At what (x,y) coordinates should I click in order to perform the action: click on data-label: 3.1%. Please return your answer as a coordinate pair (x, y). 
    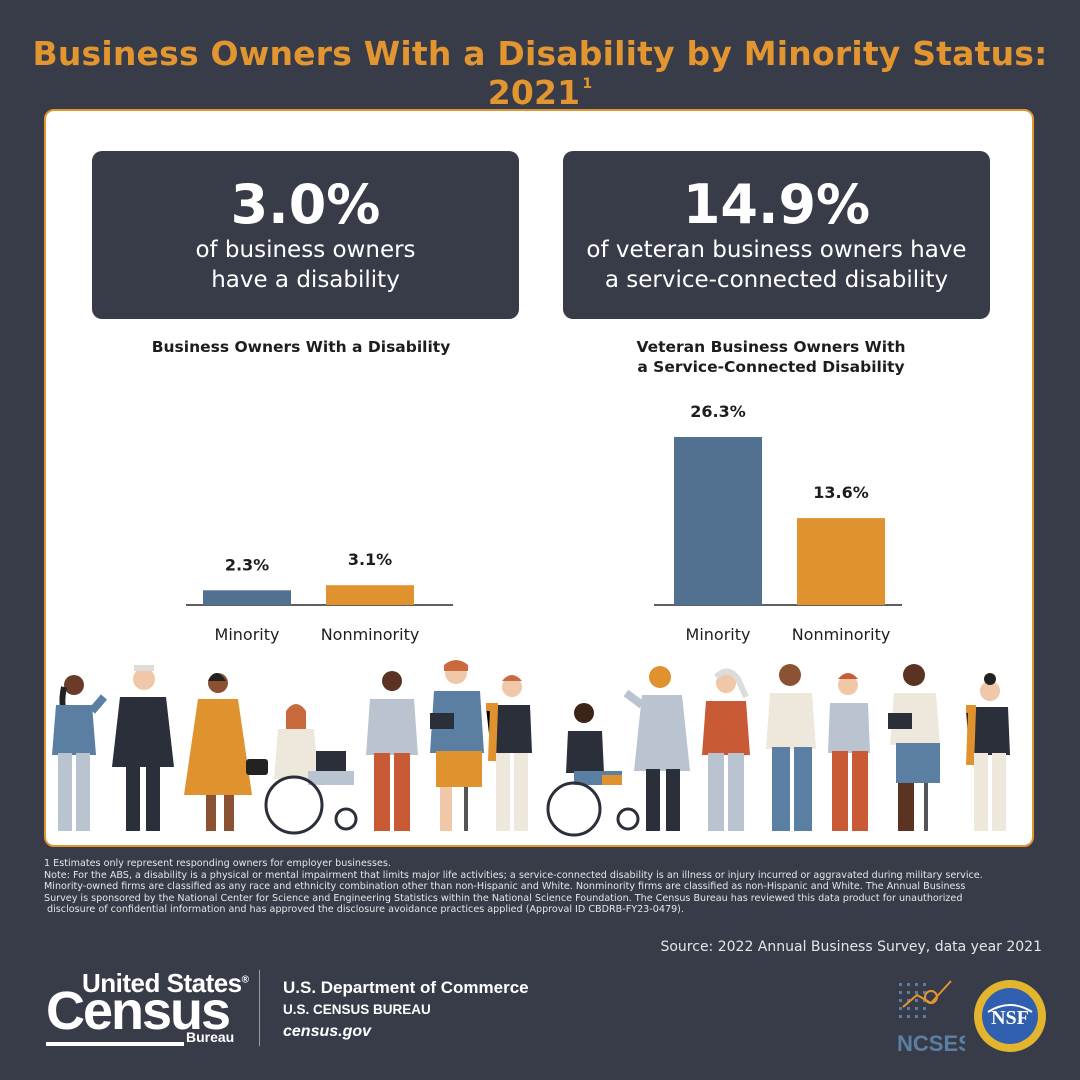
    Looking at the image, I should click on (370, 559).